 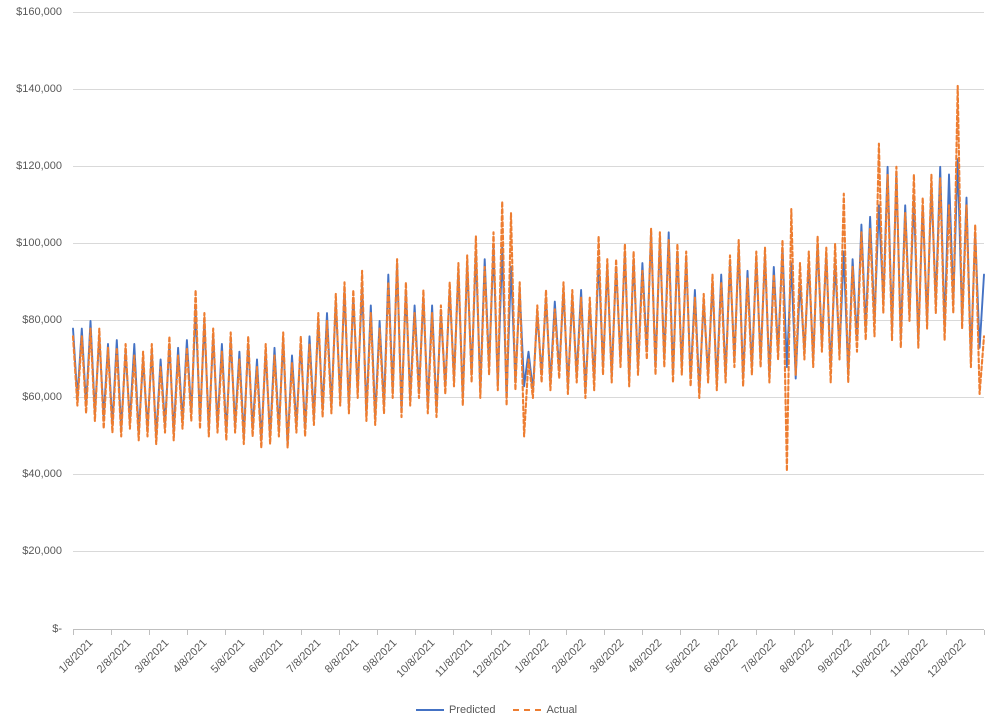 I want to click on y-tick-label: $20,000, so click(x=42, y=551).